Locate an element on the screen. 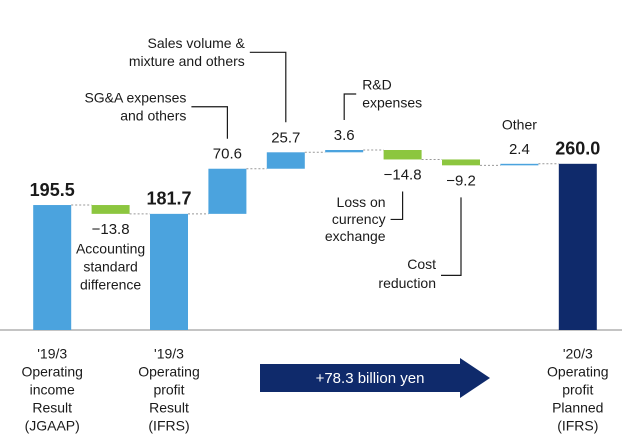 The image size is (622, 444). annotation: and others is located at coordinates (153, 115).